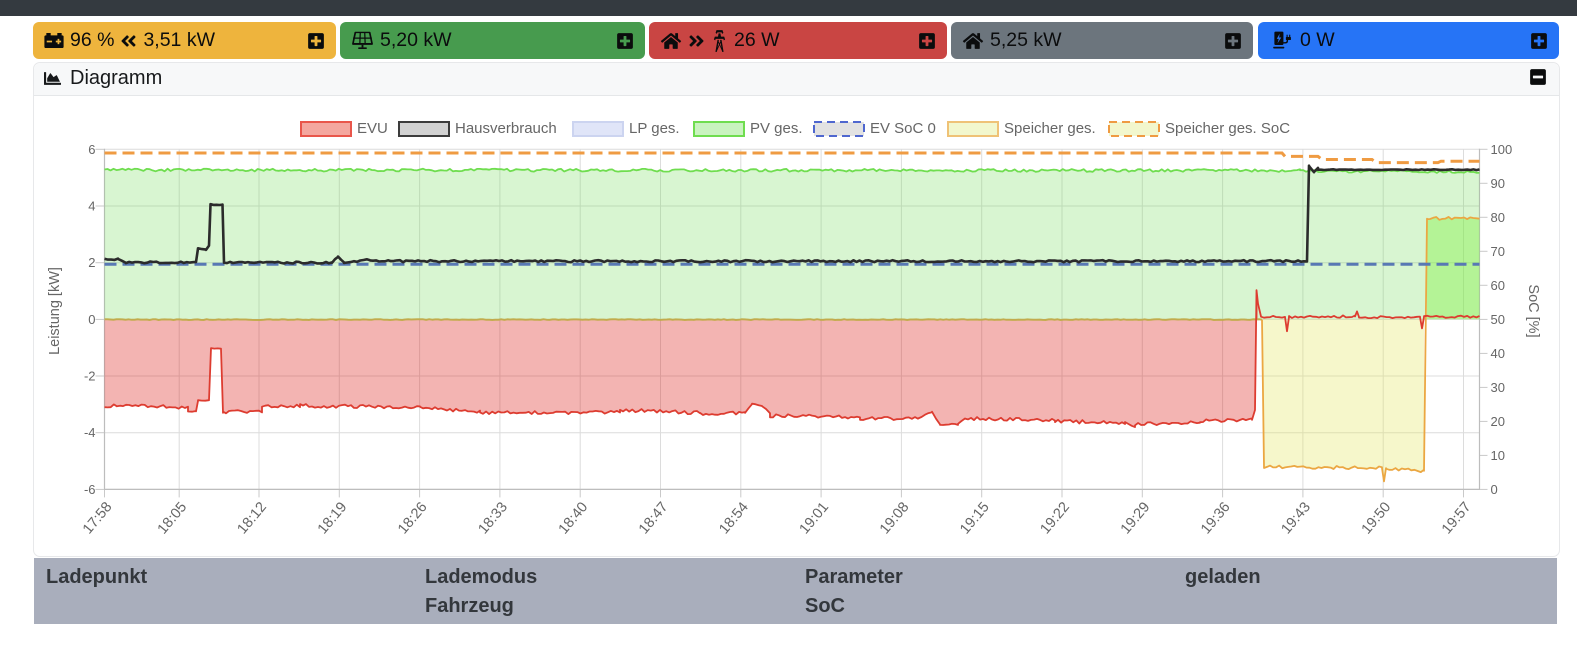  Describe the element at coordinates (1055, 518) in the screenshot. I see `svg-text: 19:22` at that location.